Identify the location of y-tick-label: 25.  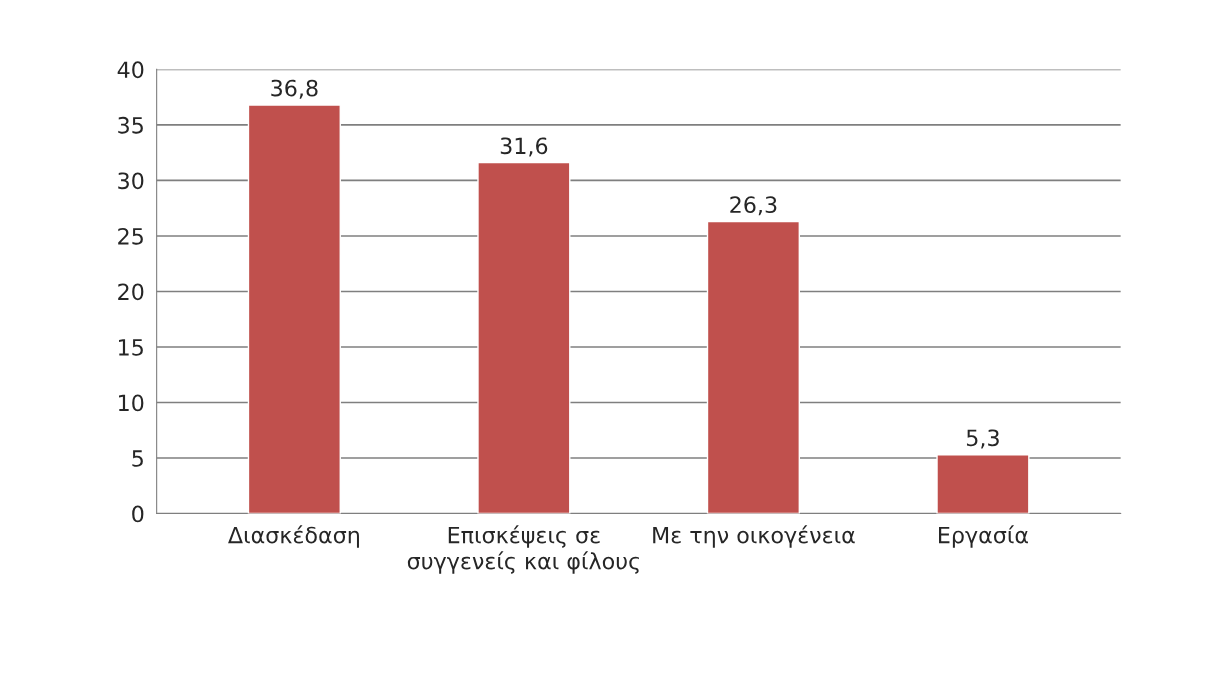
(130, 236).